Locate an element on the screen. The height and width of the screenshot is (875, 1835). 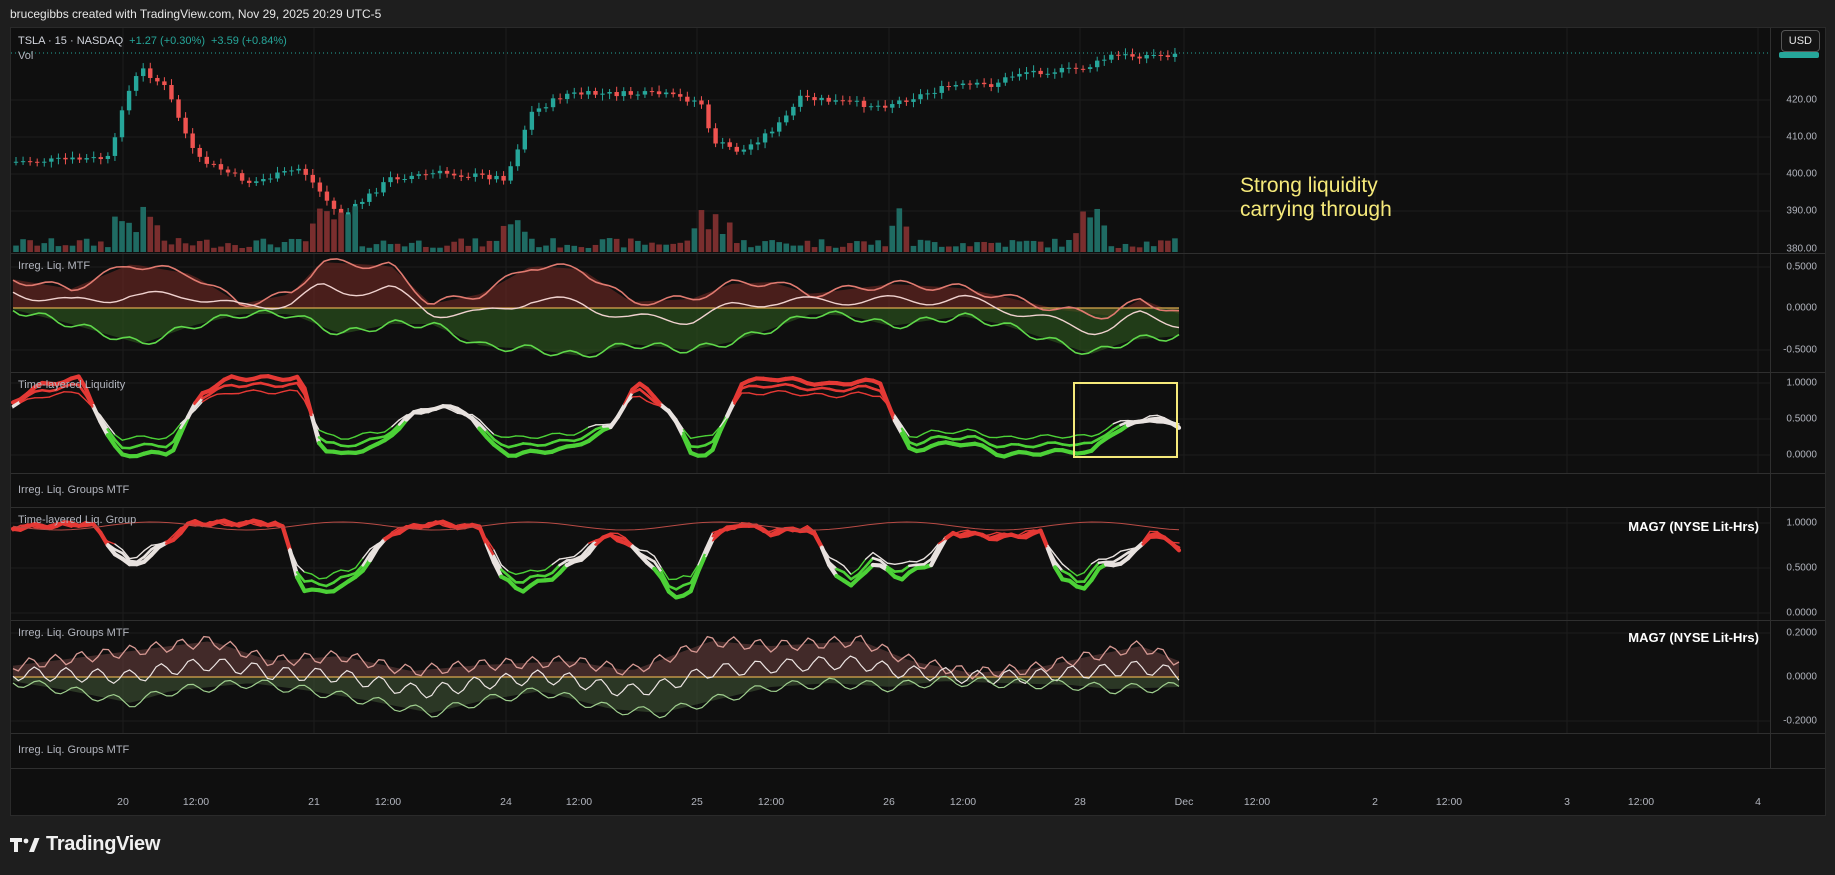
value-scale: 0.5000 0.0000 -0.5000 is located at coordinates (1797, 313).